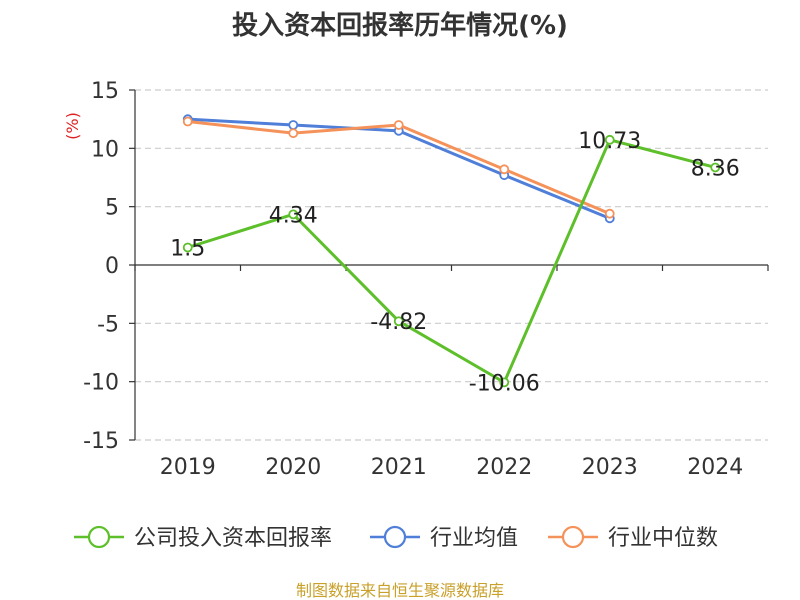 The image size is (800, 600). Describe the element at coordinates (105, 91) in the screenshot. I see `y-tick-label: 15` at that location.